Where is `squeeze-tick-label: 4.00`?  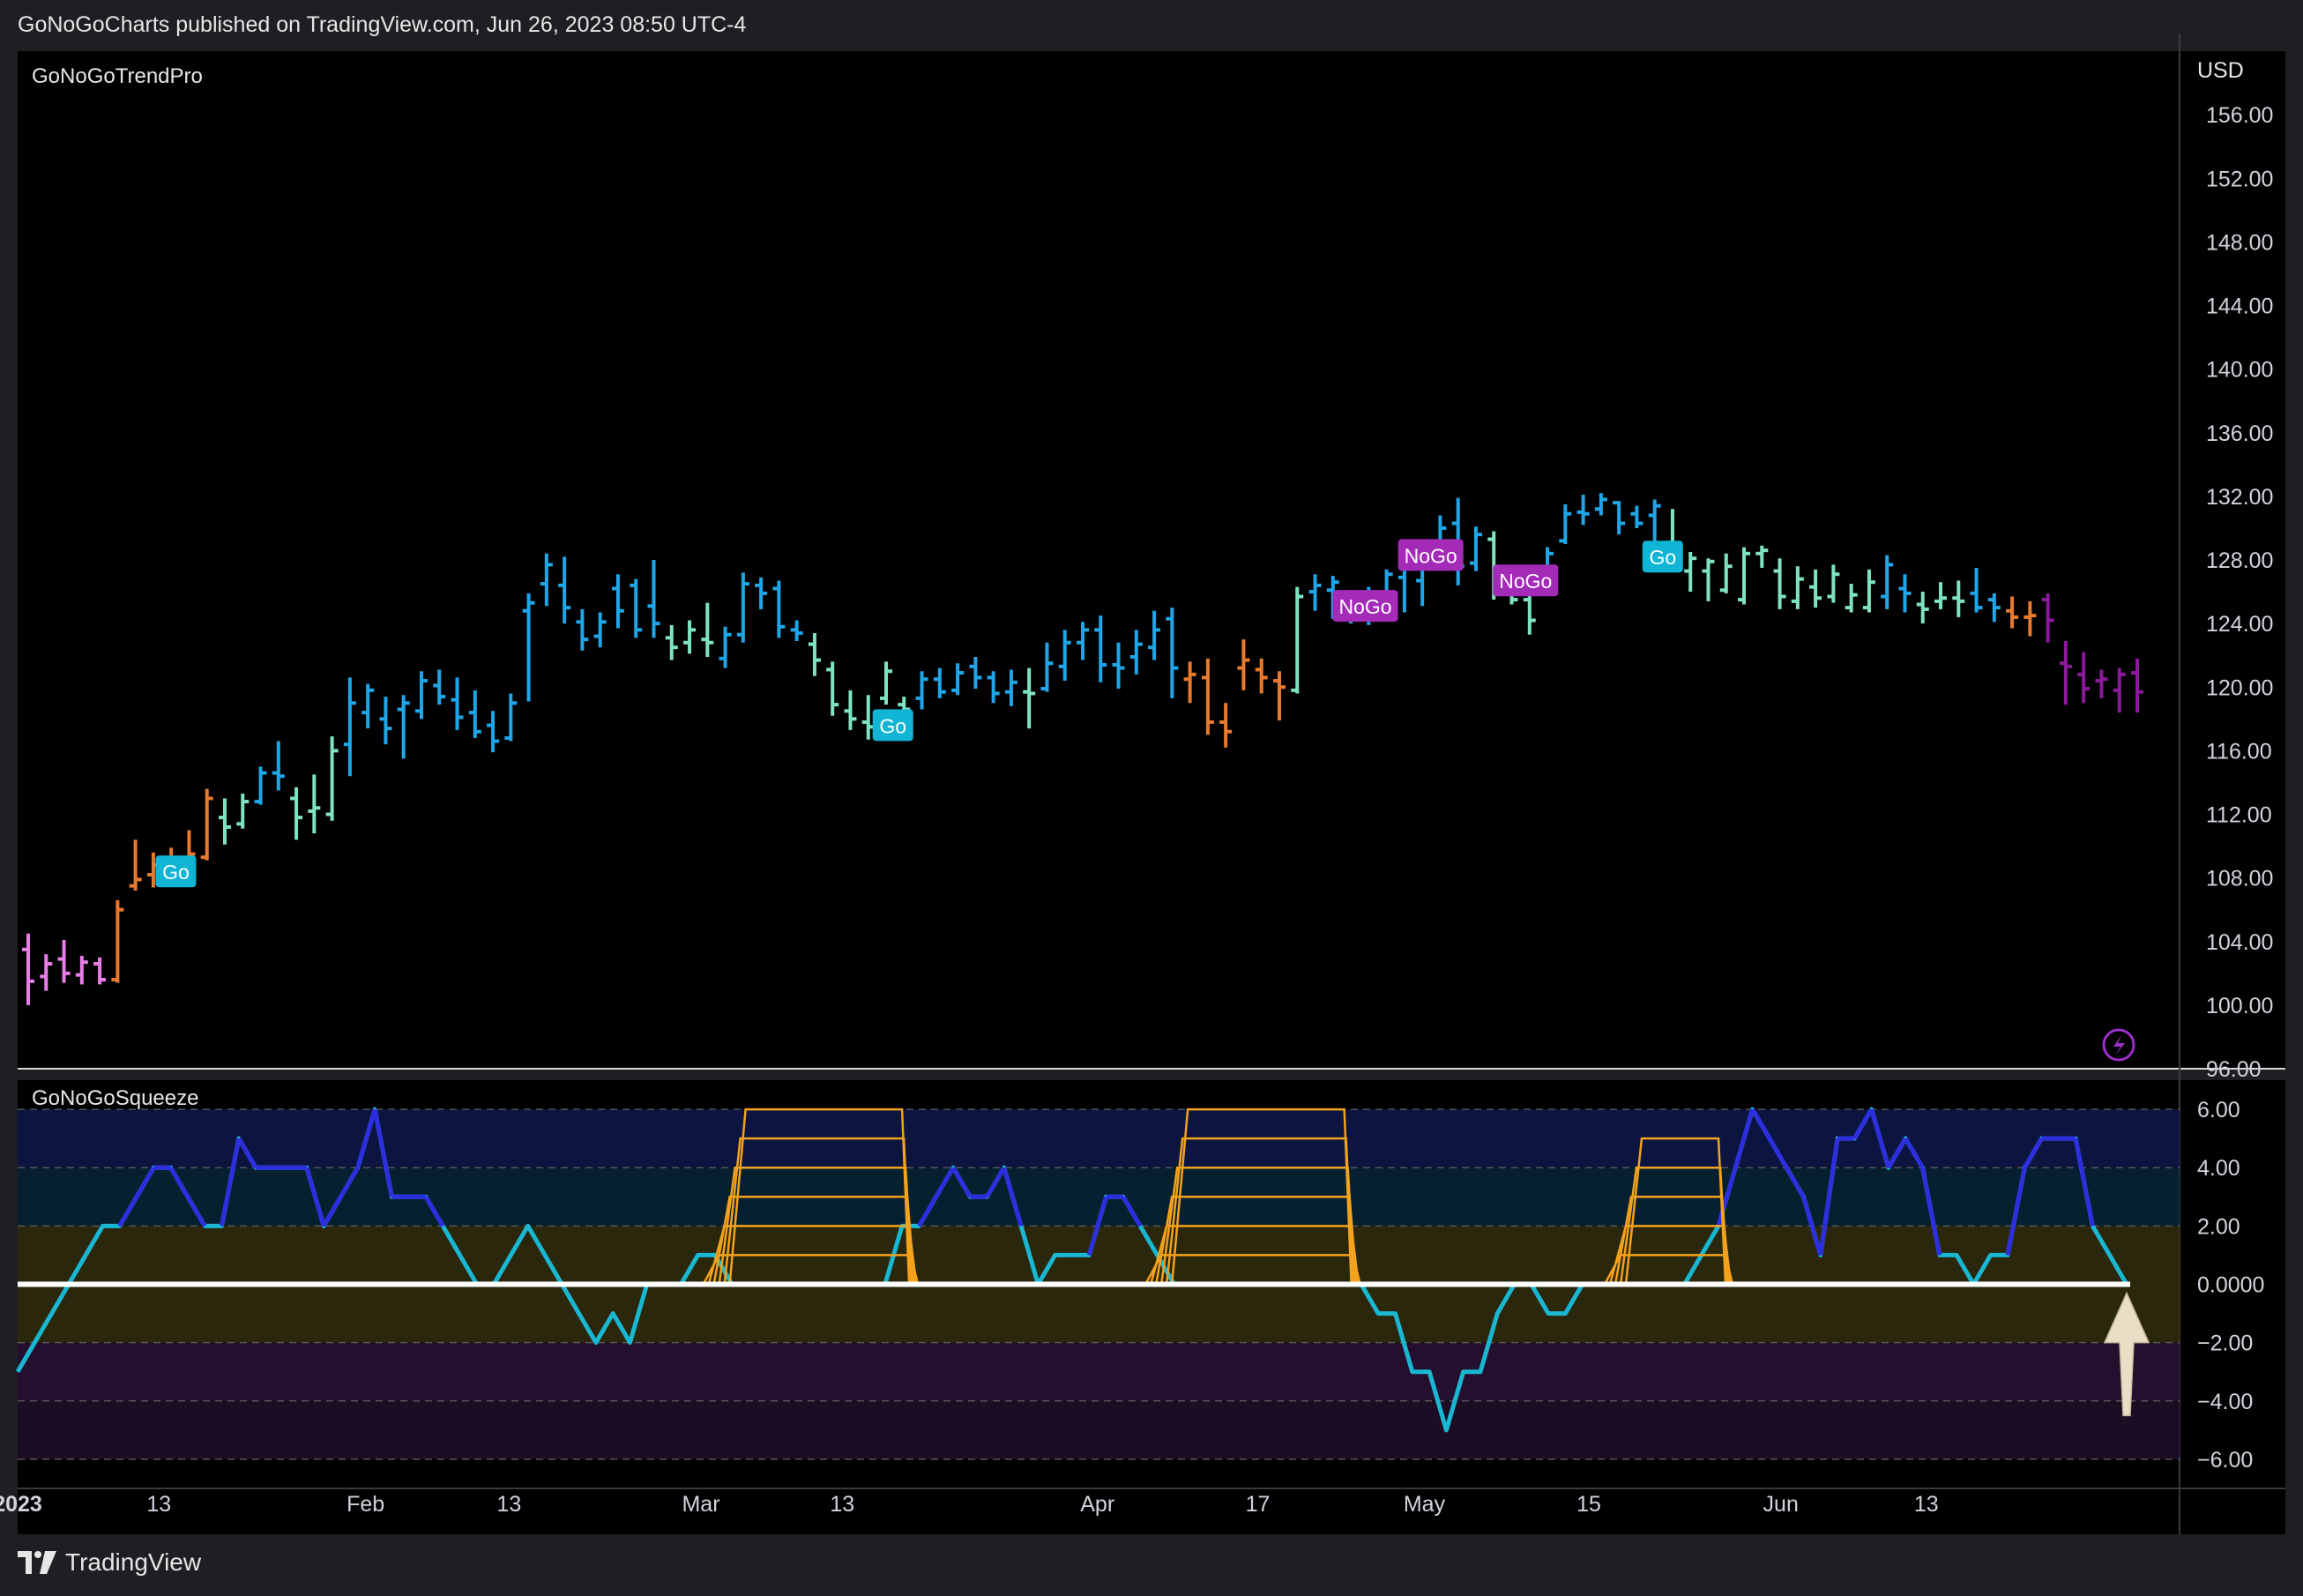
squeeze-tick-label: 4.00 is located at coordinates (2218, 1168).